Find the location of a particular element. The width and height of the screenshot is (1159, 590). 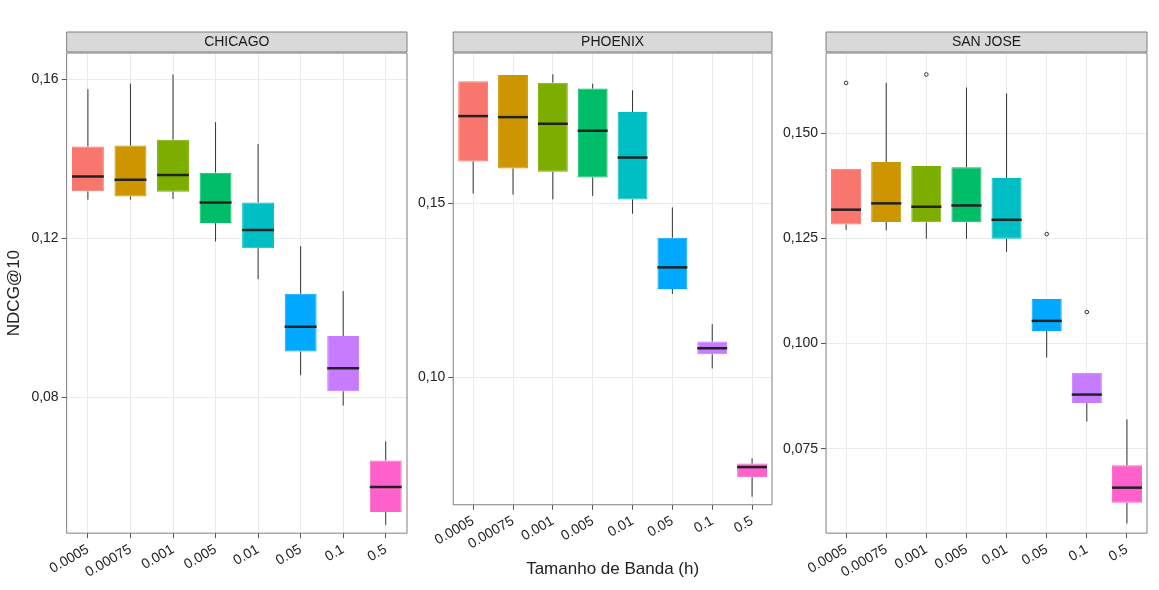

chart-title: PHOENIX is located at coordinates (613, 40).